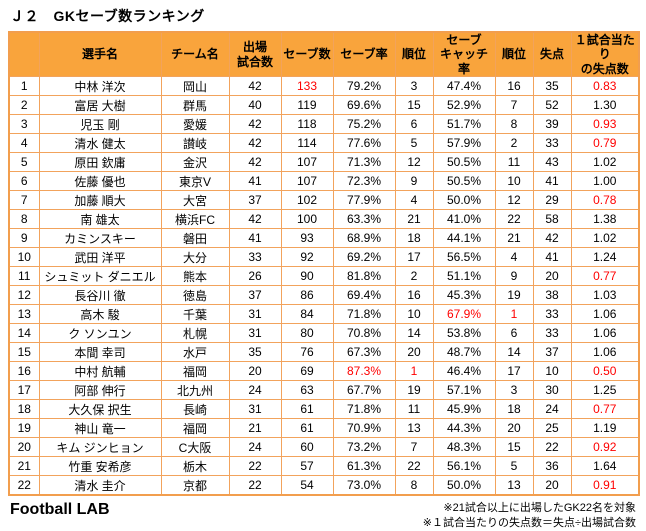 This screenshot has height=531, width=646. I want to click on cell-saves: 61, so click(307, 428).